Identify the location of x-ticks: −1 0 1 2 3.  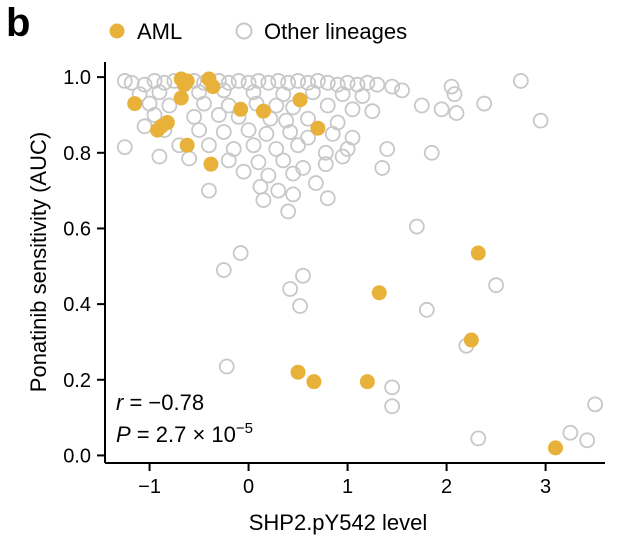
(344, 480).